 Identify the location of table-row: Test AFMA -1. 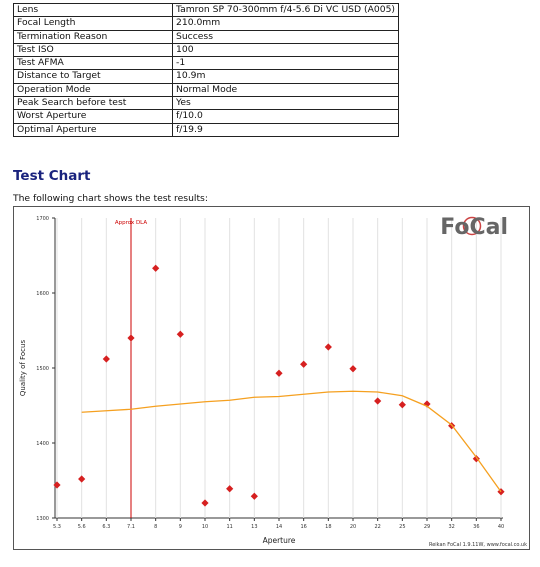
(206, 63).